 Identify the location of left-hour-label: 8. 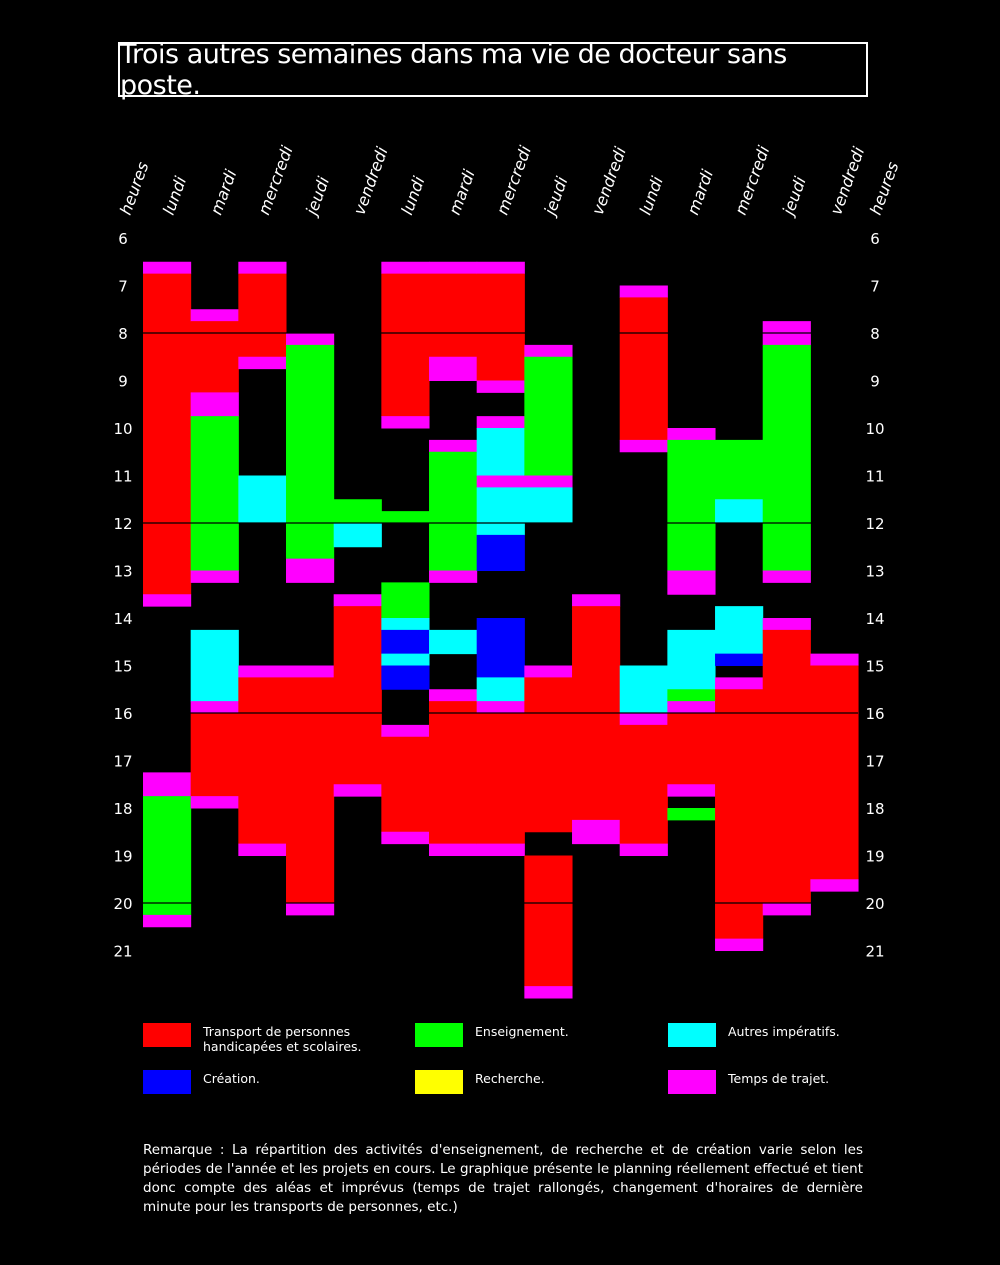
(123, 334).